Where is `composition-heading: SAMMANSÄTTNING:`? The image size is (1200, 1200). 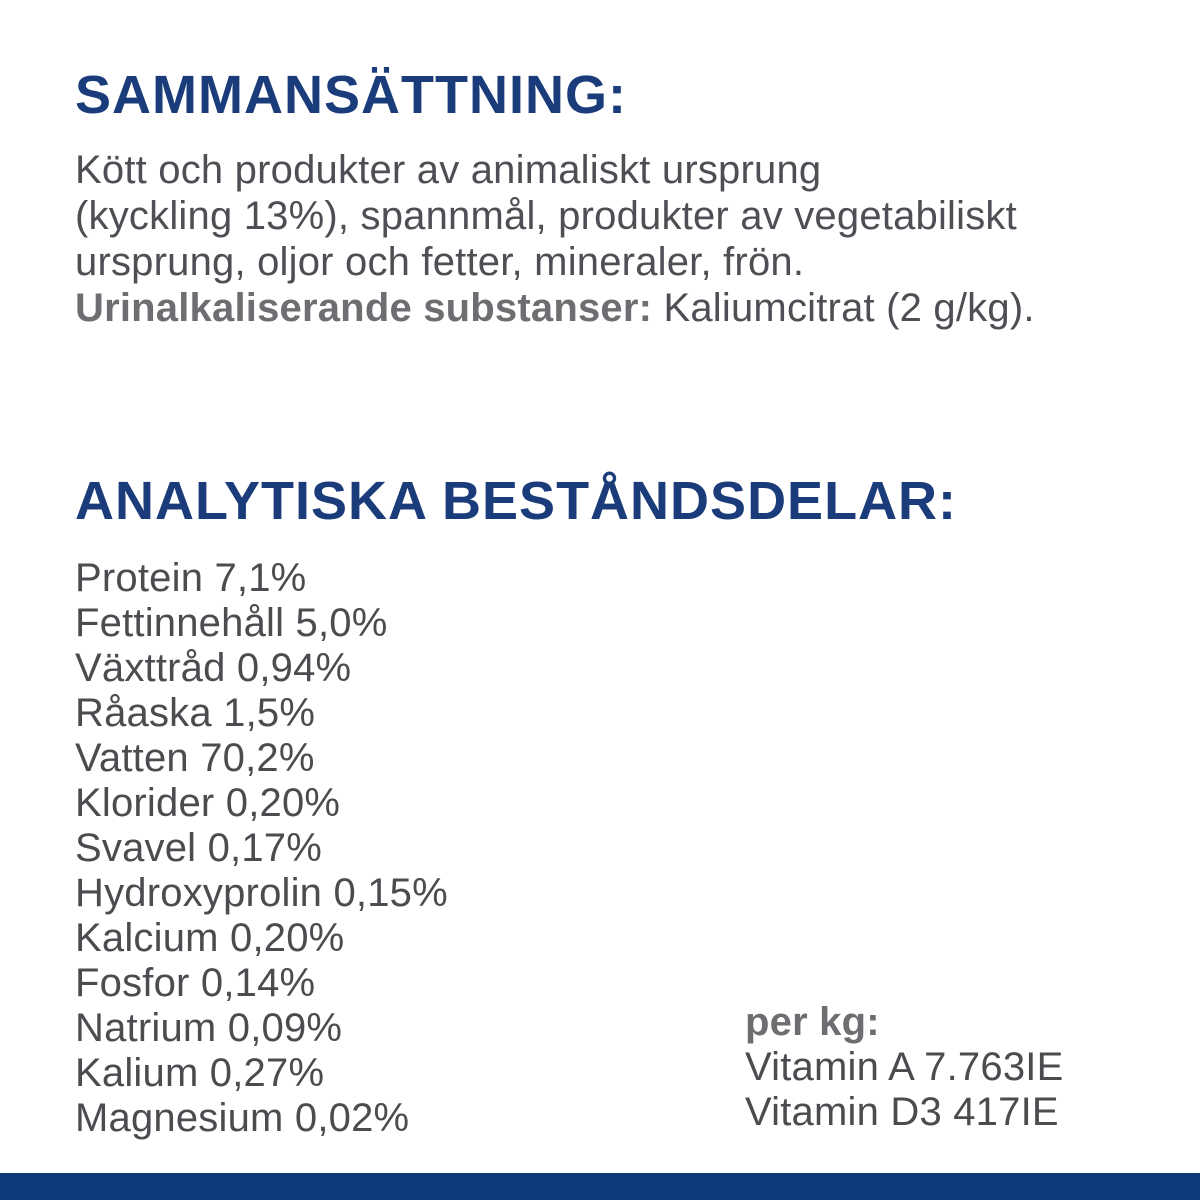 composition-heading: SAMMANSÄTTNING: is located at coordinates (351, 95).